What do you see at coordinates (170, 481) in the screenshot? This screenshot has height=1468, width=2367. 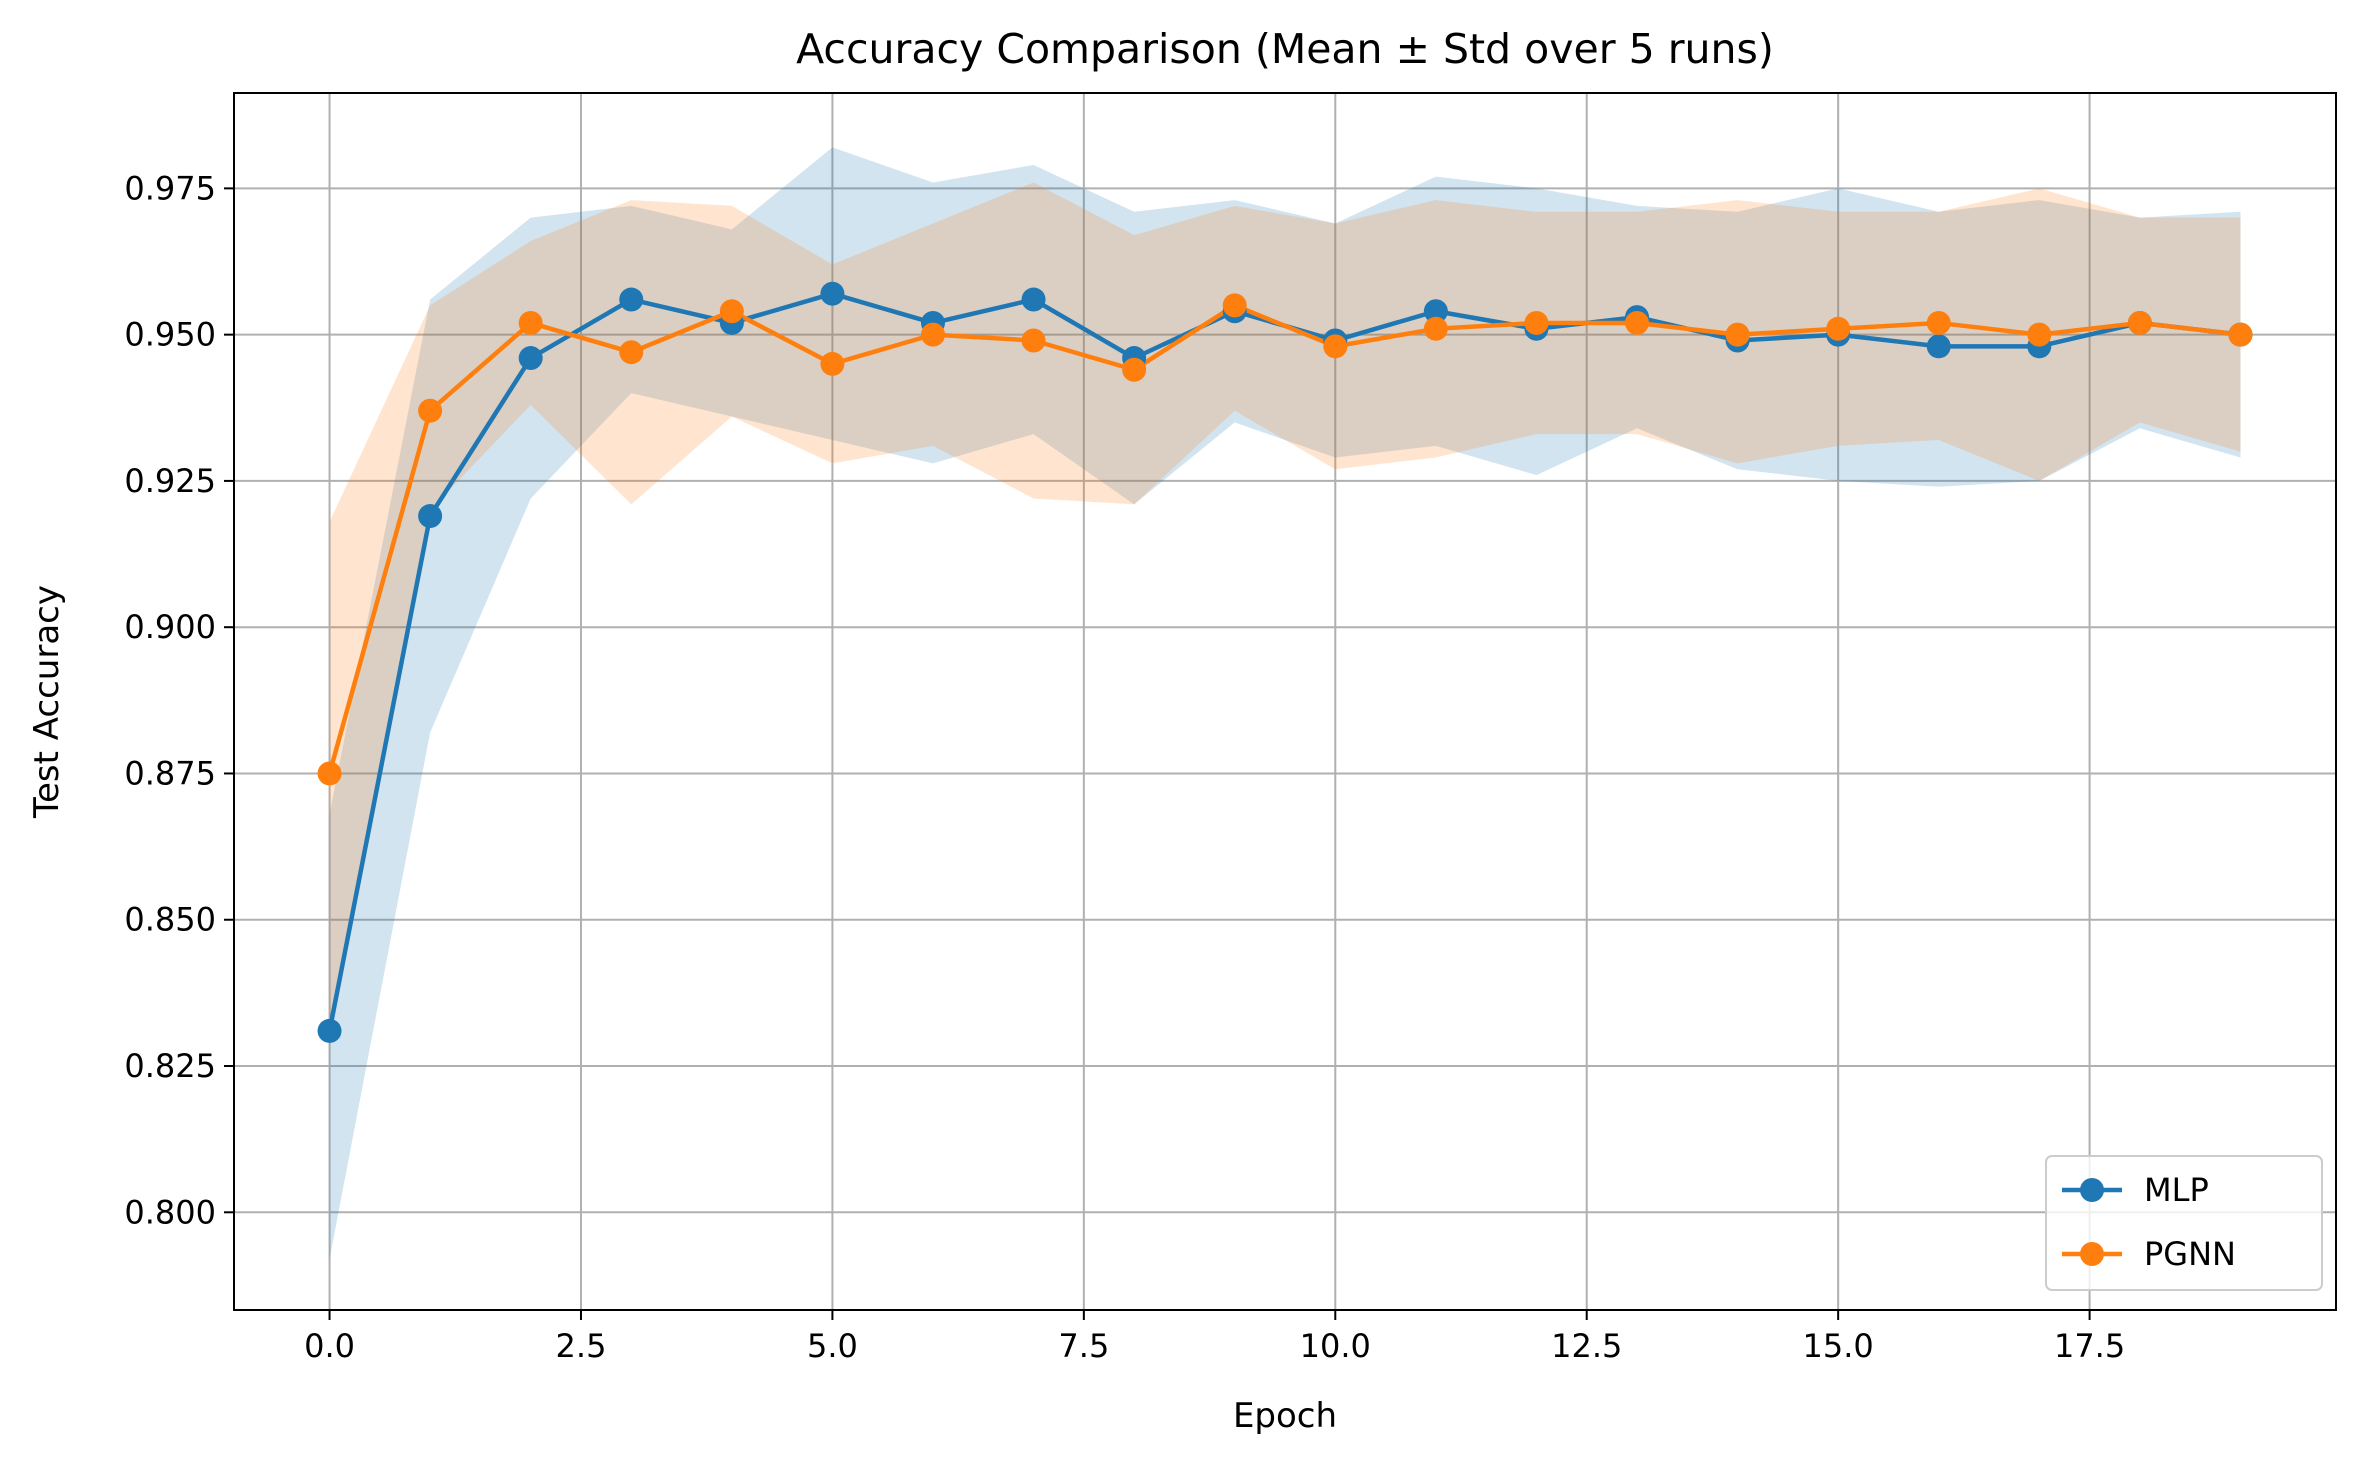 I see `y-tick-label: 0.925` at bounding box center [170, 481].